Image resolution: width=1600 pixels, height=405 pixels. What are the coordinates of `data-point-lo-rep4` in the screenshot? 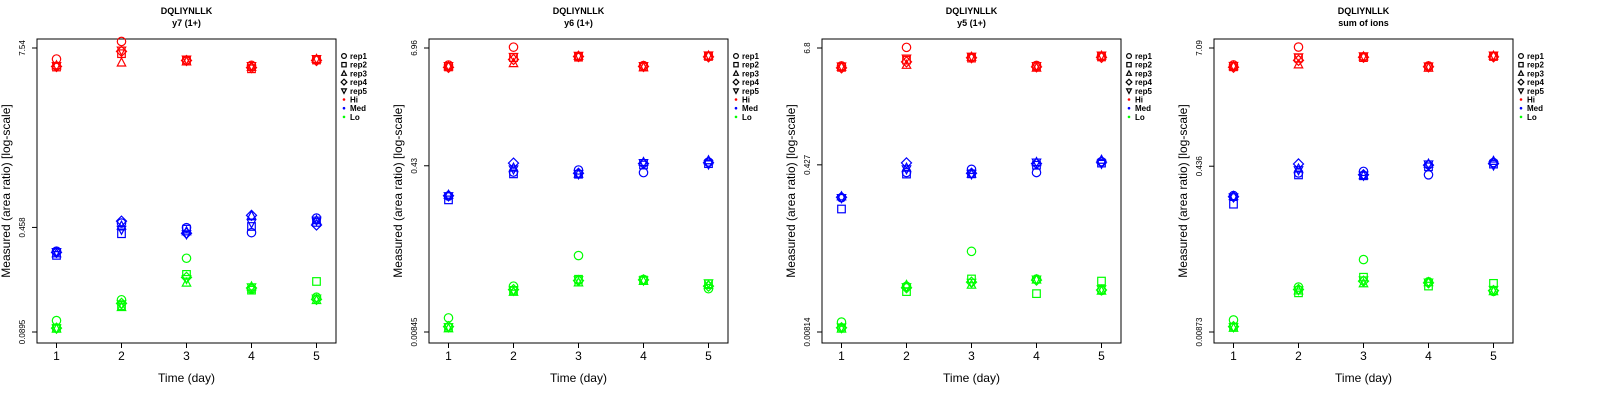 It's located at (708, 286).